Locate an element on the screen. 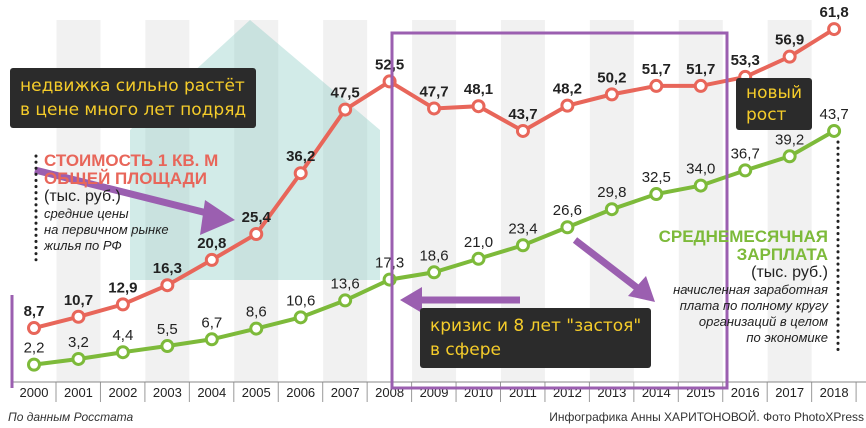  price-data-label: 48,1 is located at coordinates (478, 89).